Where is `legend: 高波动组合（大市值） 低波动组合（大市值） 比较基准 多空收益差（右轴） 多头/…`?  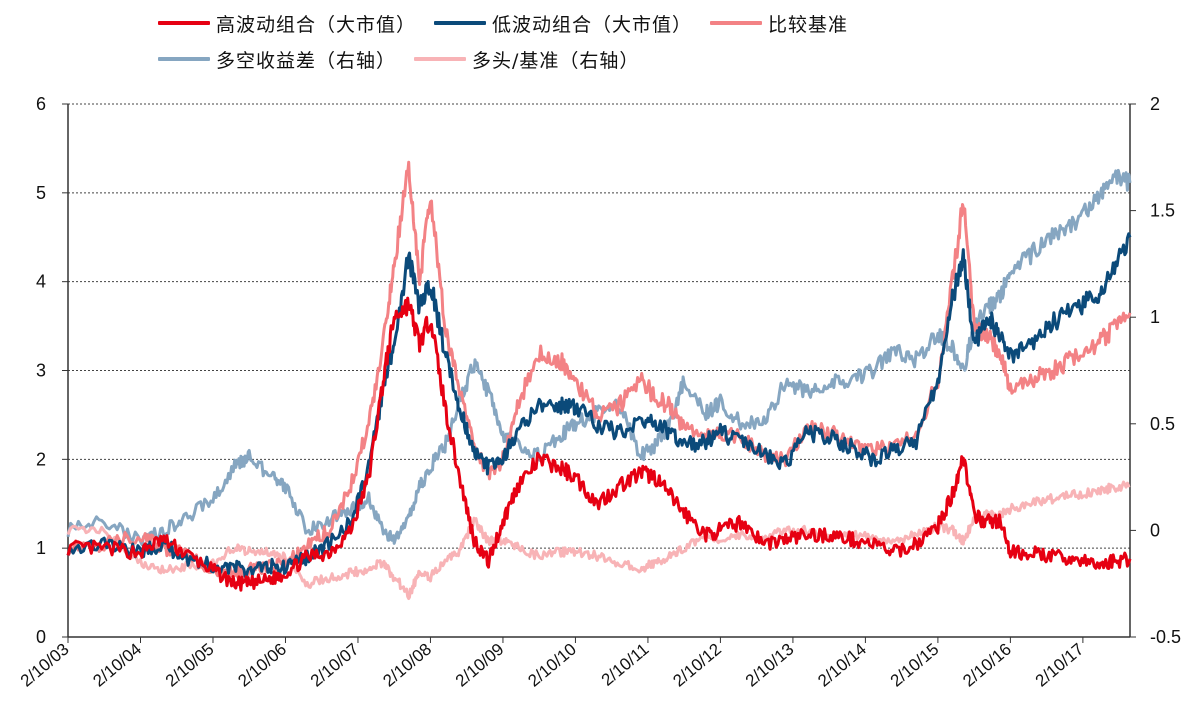
legend: 高波动组合（大市值） 低波动组合（大市值） 比较基准 多空收益差（右轴） 多头/… is located at coordinates (658, 43).